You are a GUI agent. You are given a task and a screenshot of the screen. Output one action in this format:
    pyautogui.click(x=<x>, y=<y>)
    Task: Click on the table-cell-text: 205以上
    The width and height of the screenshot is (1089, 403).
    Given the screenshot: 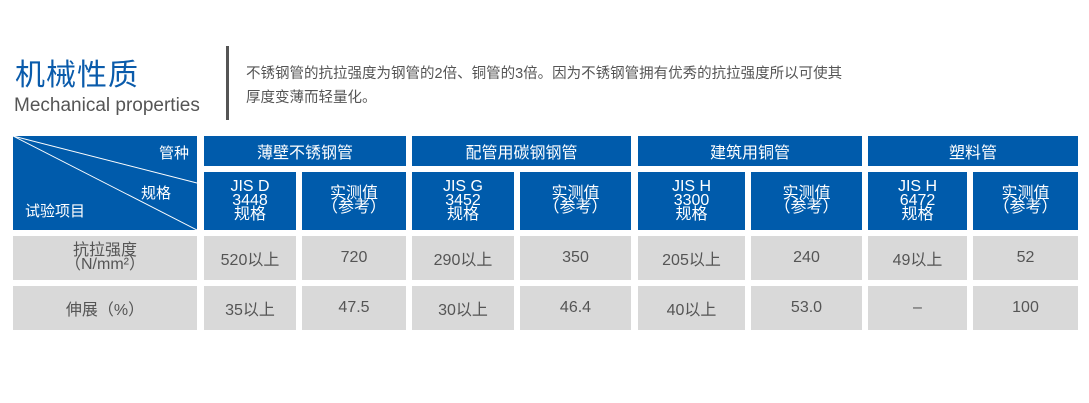 What is the action you would take?
    pyautogui.click(x=691, y=258)
    